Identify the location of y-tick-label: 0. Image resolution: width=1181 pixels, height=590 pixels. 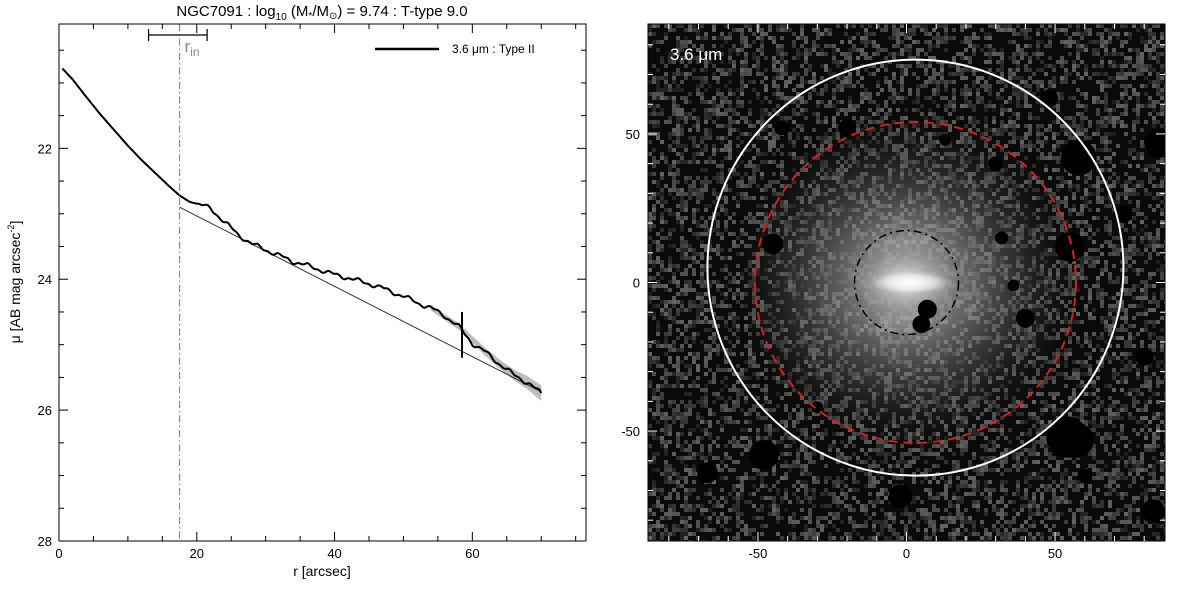
(636, 283).